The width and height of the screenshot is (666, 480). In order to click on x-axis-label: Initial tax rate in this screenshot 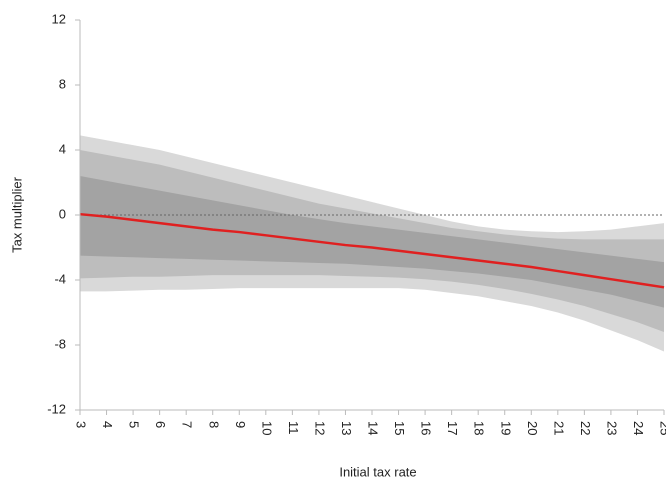, I will do `click(377, 471)`.